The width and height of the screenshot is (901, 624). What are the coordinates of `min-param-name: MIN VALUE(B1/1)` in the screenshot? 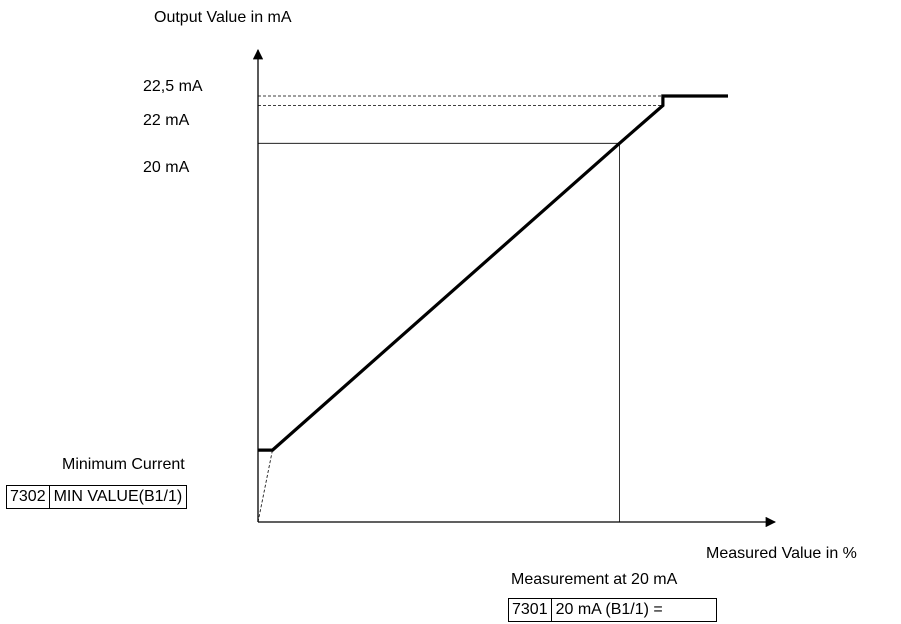 It's located at (118, 496).